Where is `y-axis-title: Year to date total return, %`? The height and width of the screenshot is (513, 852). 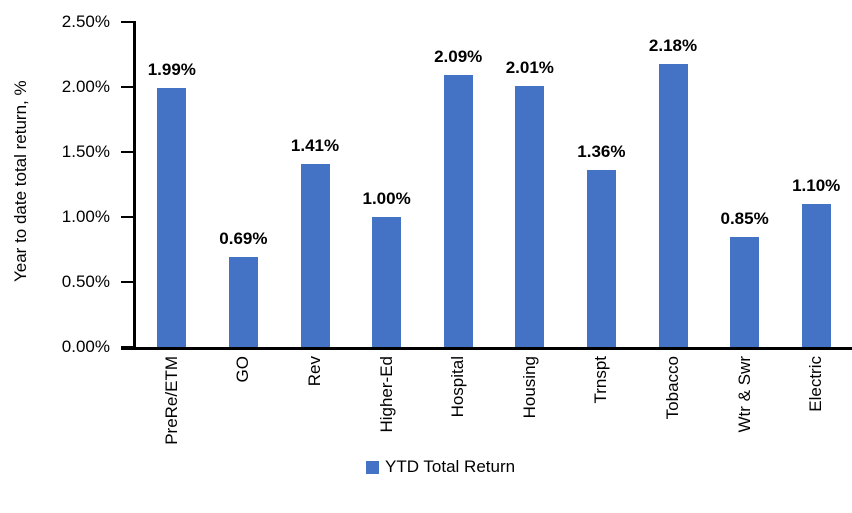
y-axis-title: Year to date total return, % is located at coordinates (20, 181).